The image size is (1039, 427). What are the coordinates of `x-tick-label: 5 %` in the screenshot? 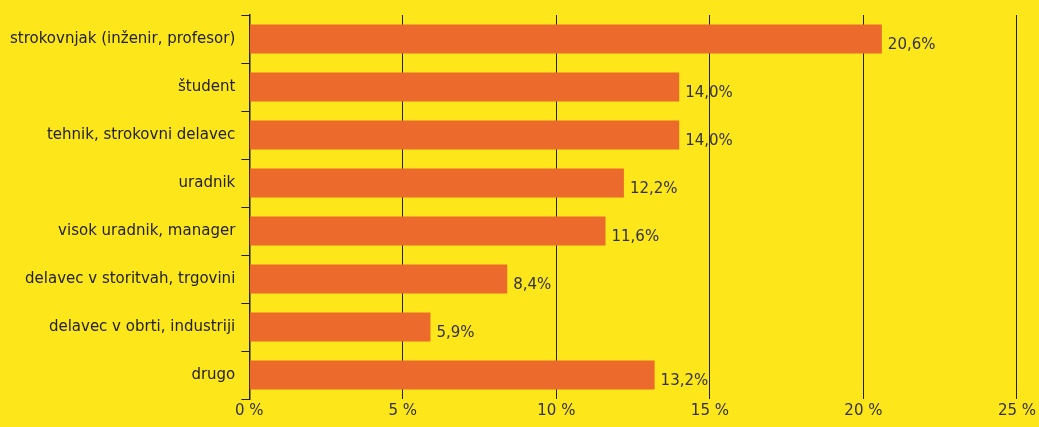 It's located at (403, 409).